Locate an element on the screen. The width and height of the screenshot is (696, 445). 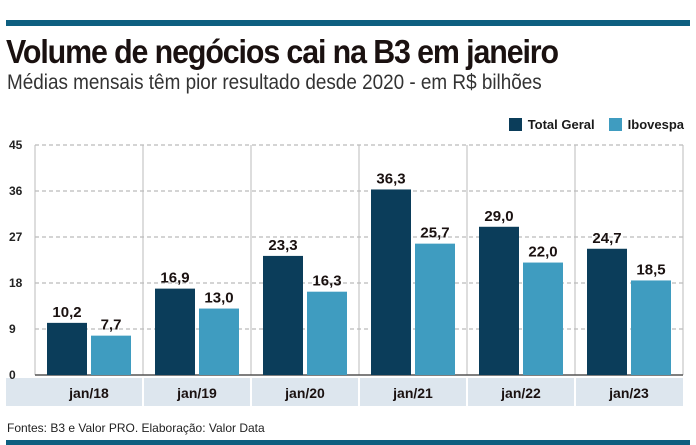
x-tick-label: jan/19 is located at coordinates (196, 393).